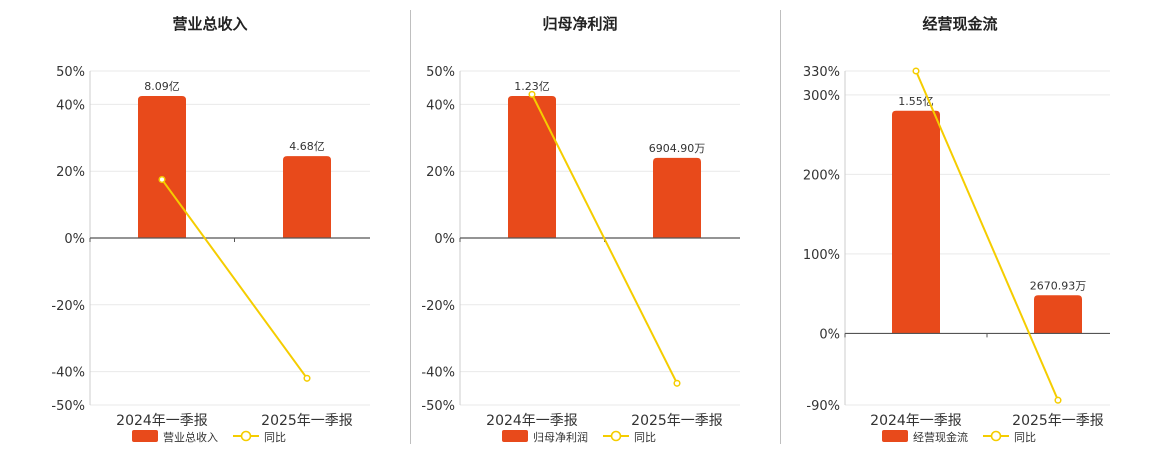 This screenshot has height=454, width=1160. I want to click on y-tick-label: 330%, so click(821, 72).